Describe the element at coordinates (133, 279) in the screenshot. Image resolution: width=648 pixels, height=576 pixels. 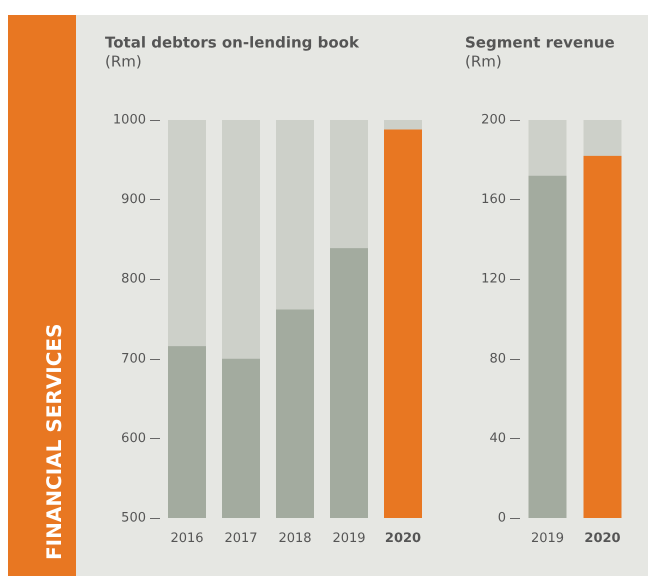
I see `y-tick-label: 800` at that location.